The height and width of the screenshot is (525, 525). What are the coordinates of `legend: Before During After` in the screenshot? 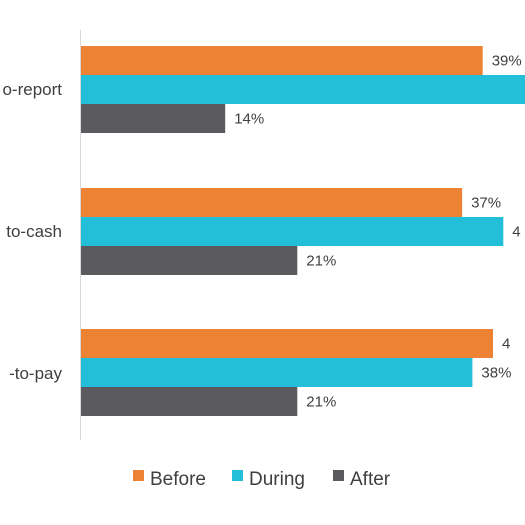 It's located at (262, 479).